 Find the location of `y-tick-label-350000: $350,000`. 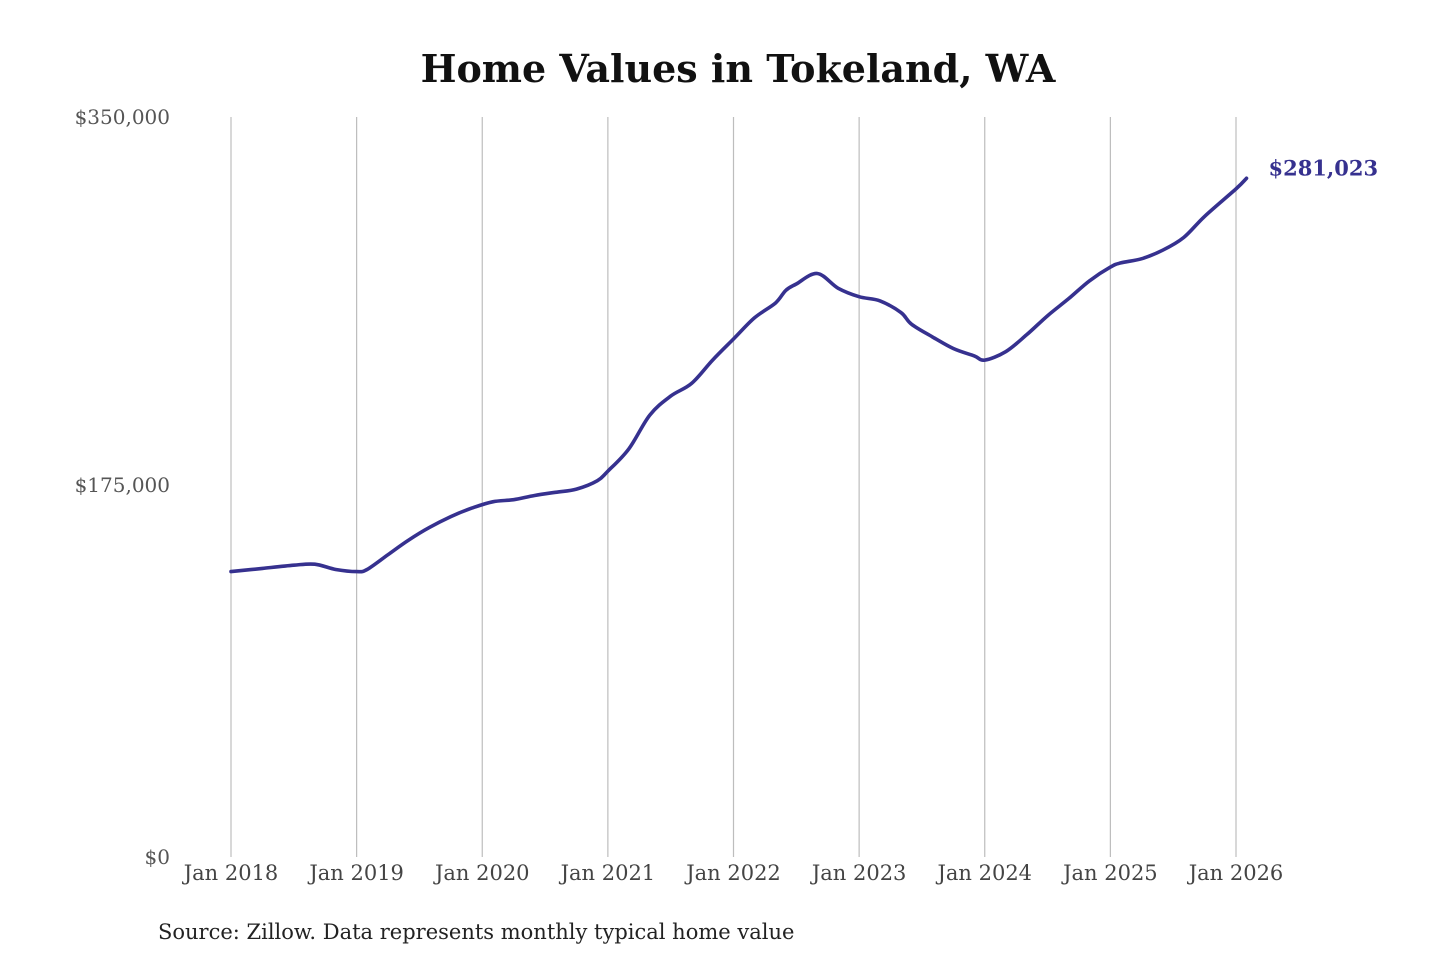

y-tick-label-350000: $350,000 is located at coordinates (122, 117).